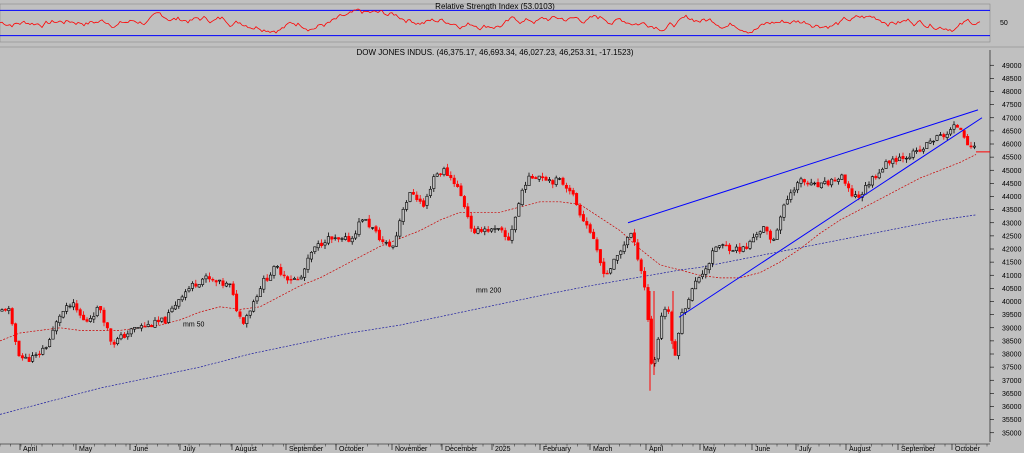 The width and height of the screenshot is (1024, 453). I want to click on x-tick-label: May, so click(86, 449).